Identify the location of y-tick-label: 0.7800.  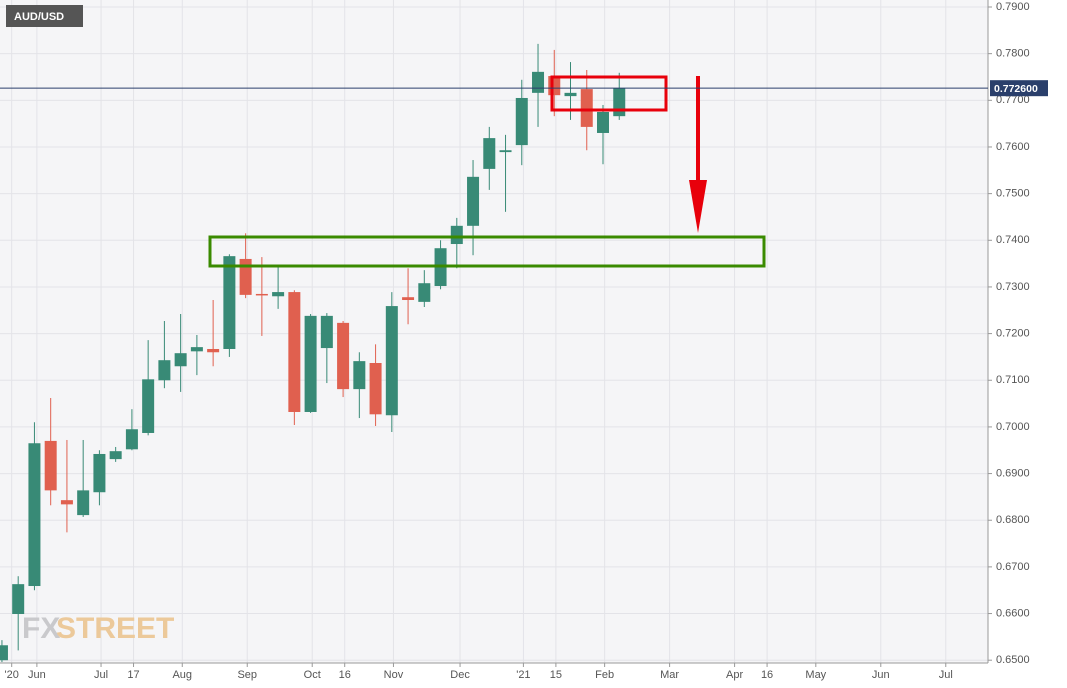
(1013, 54).